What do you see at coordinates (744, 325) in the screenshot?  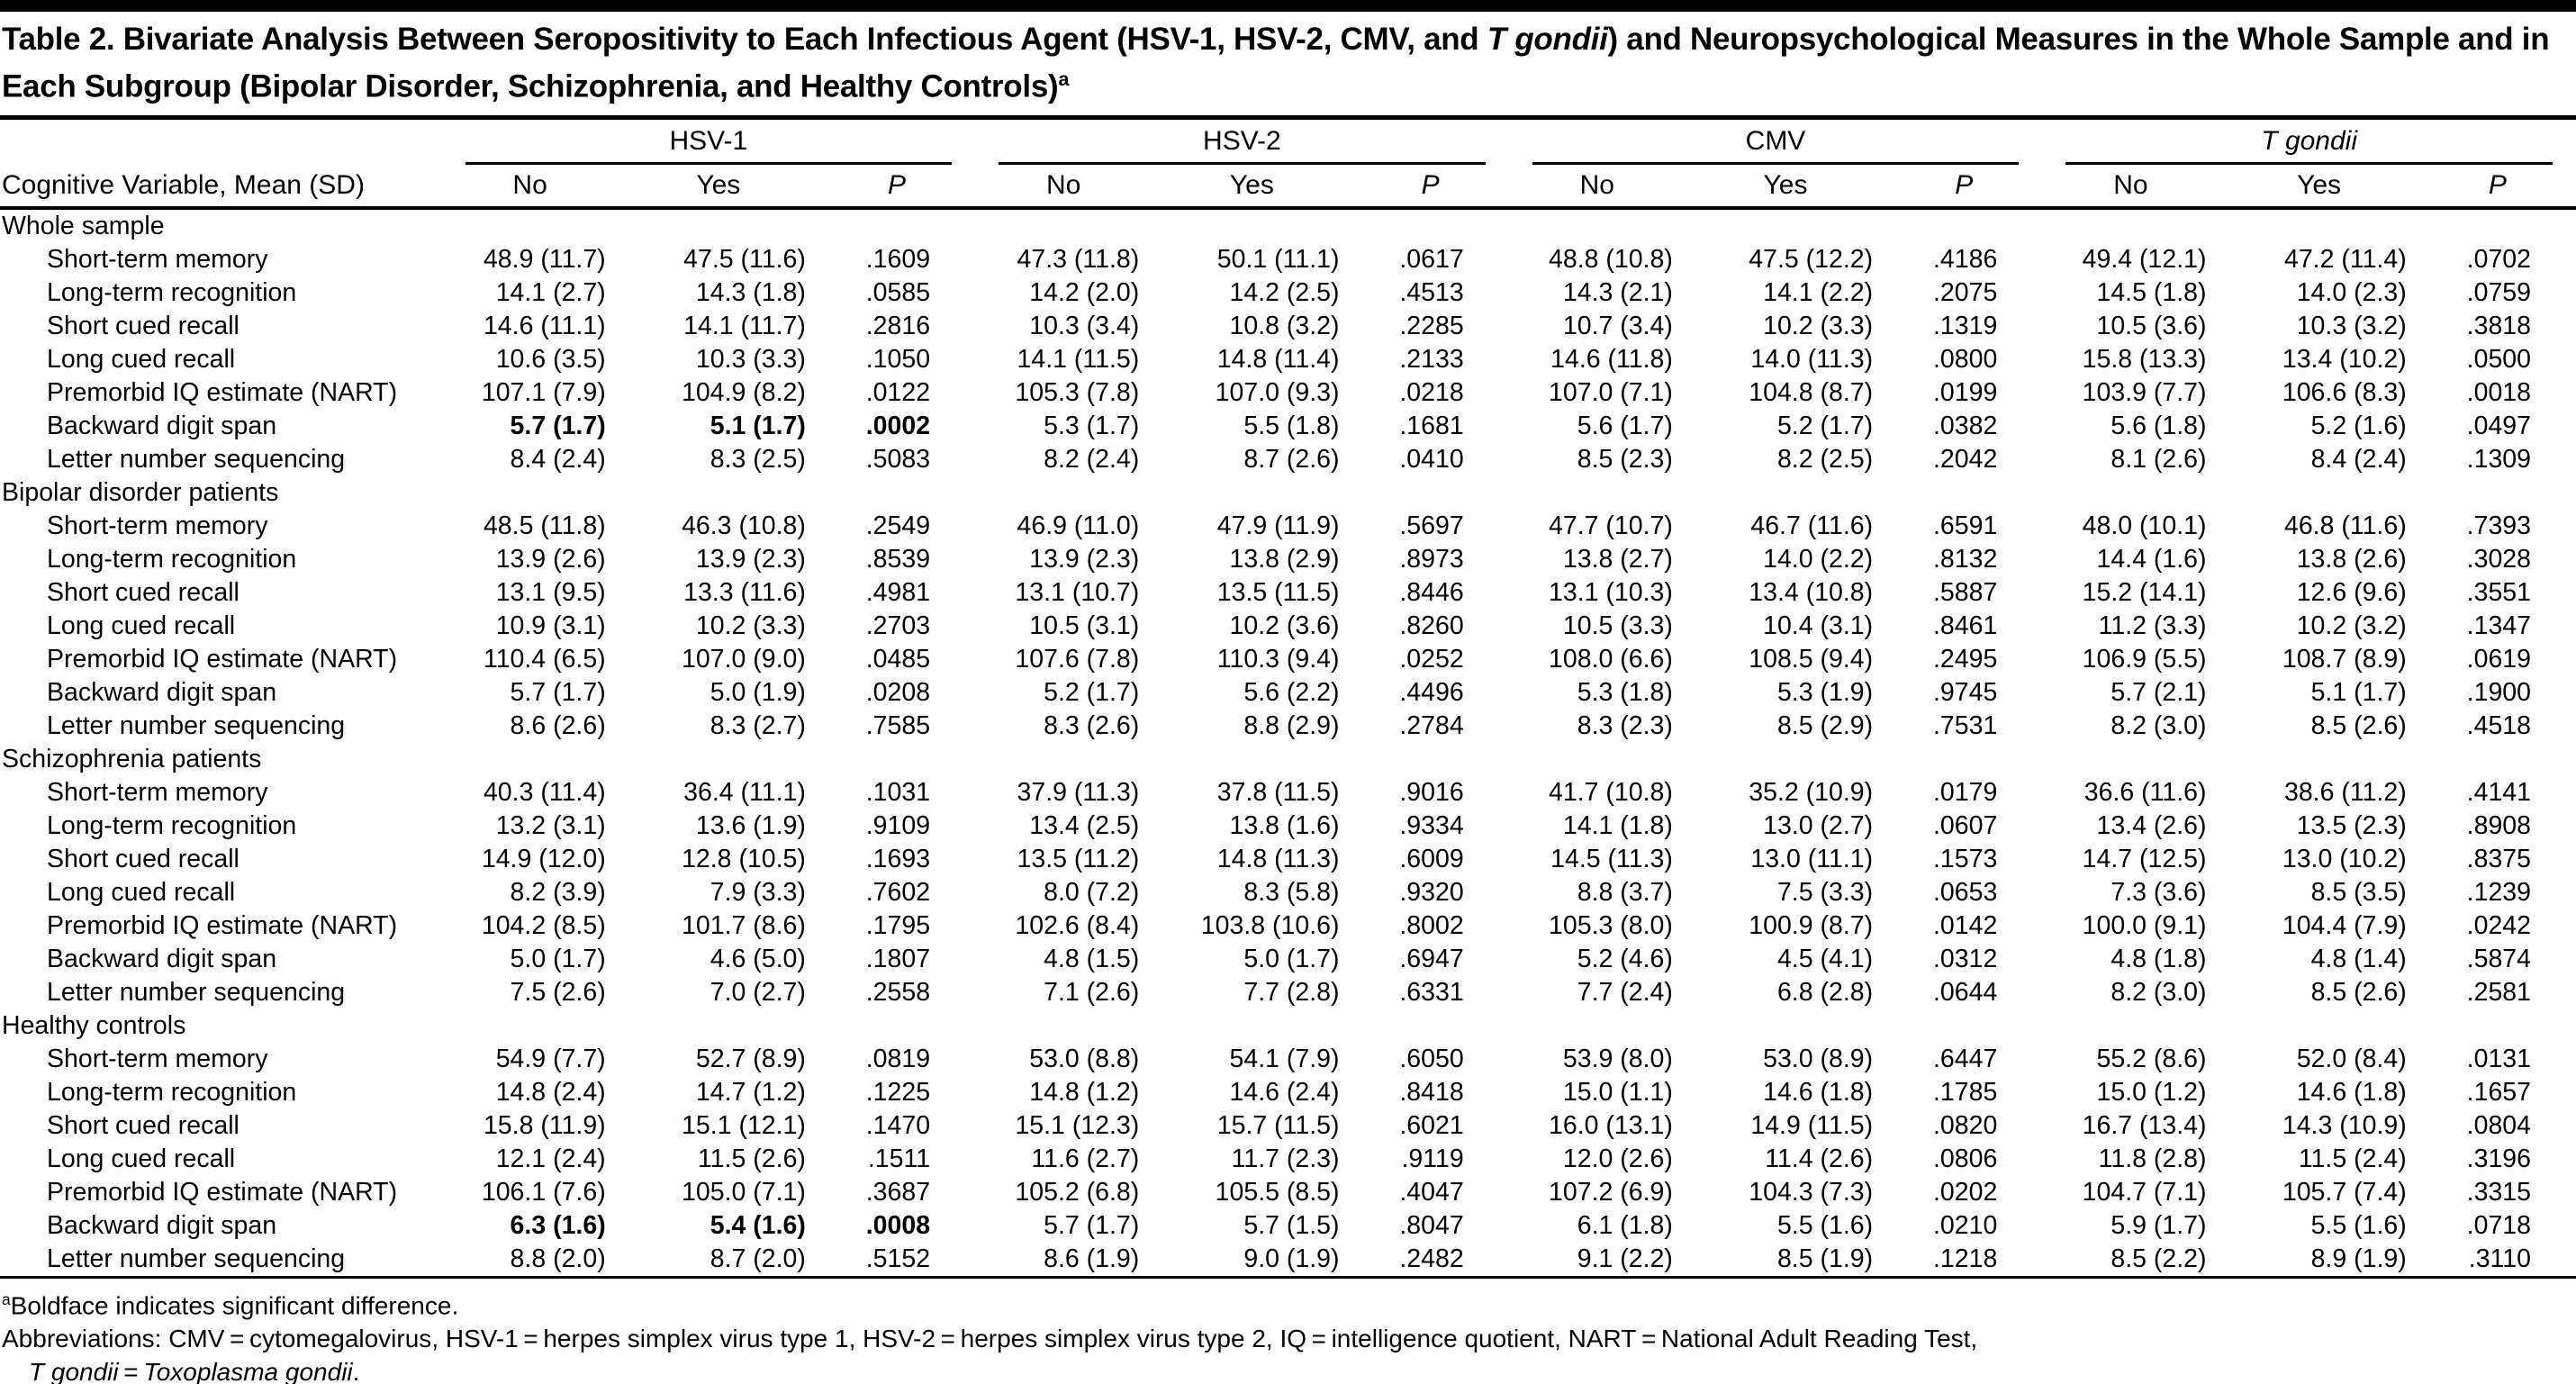 I see `mean-sd-value: 14.1 (11.7)` at bounding box center [744, 325].